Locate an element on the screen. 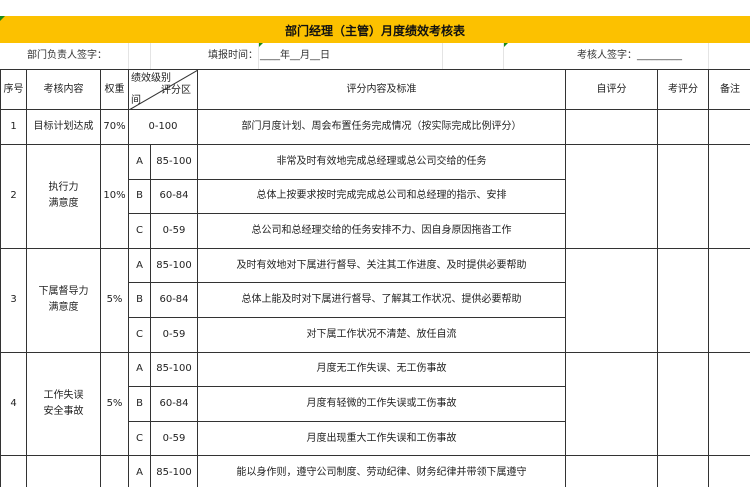 This screenshot has width=750, height=501. weight is located at coordinates (114, 471).